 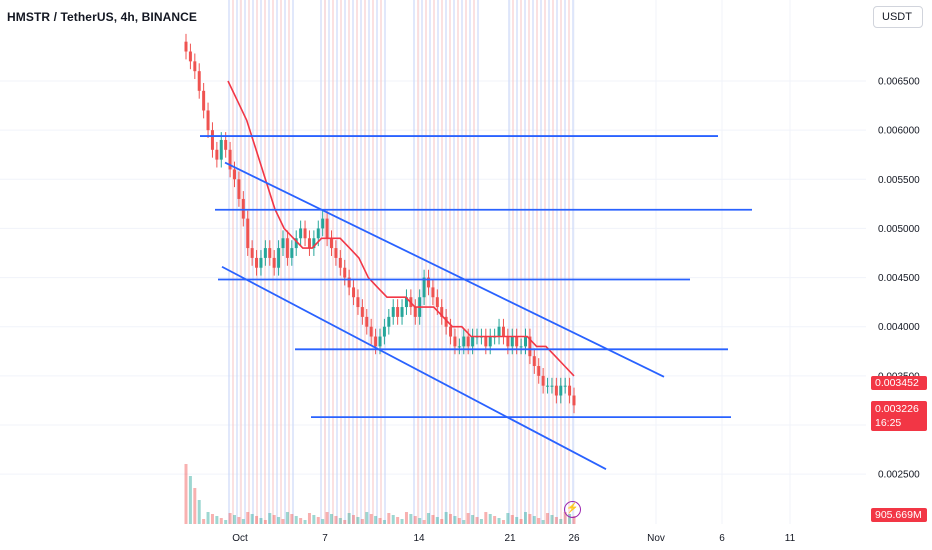 I want to click on last-price-value: 0.003226, so click(x=897, y=409).